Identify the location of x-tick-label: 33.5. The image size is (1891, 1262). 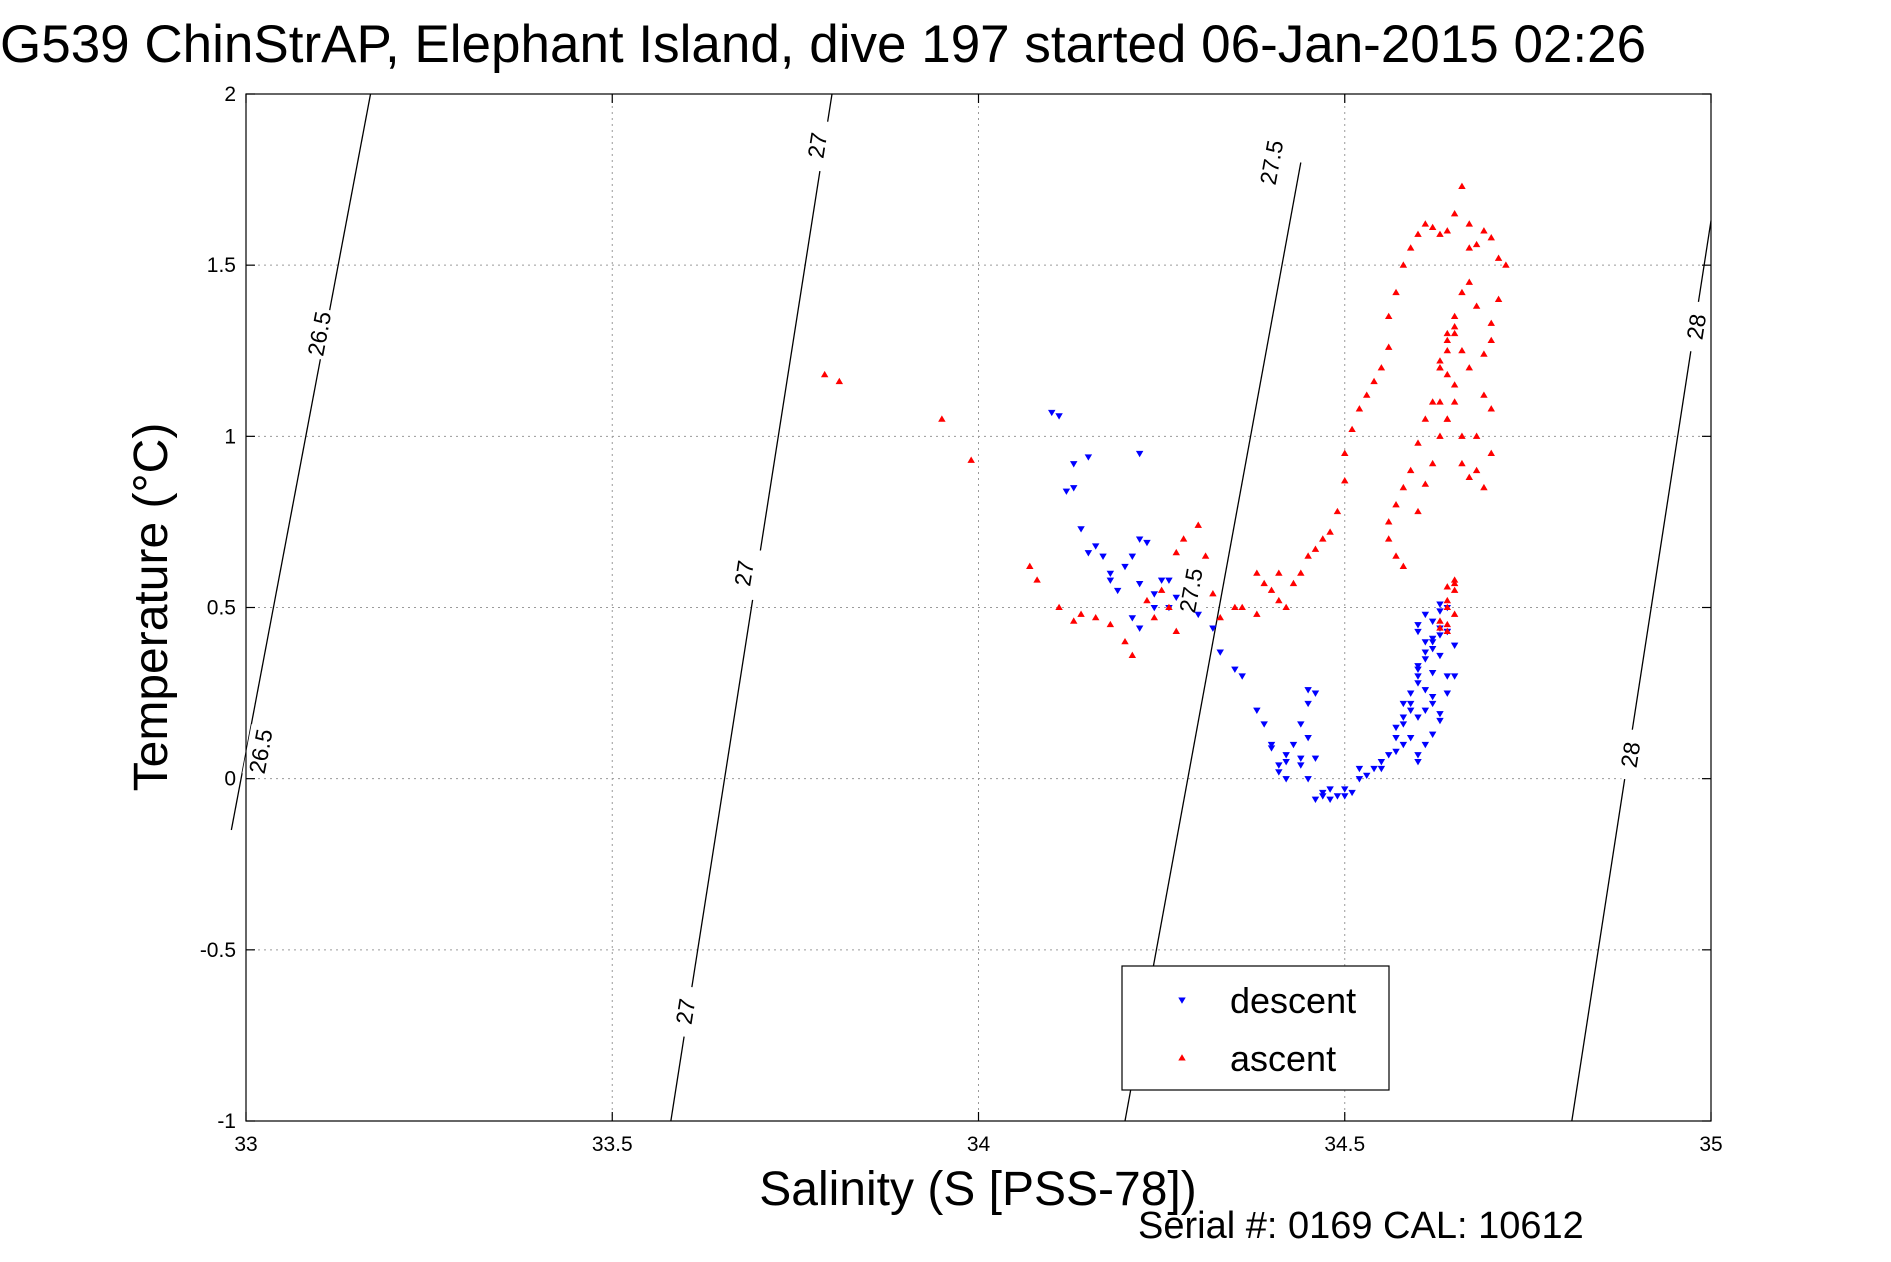
(612, 1144).